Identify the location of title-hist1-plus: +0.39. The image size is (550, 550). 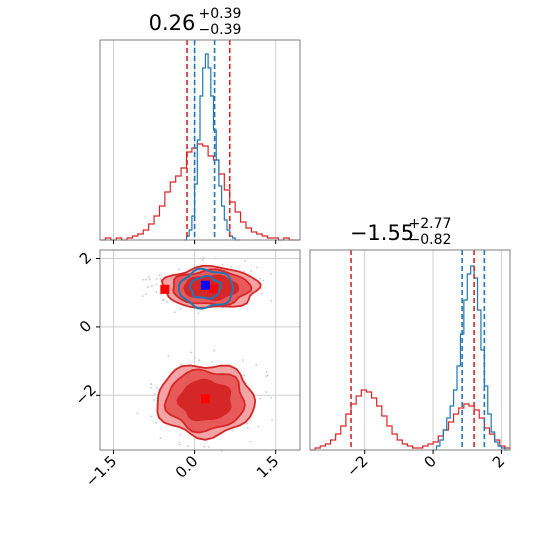
(220, 14).